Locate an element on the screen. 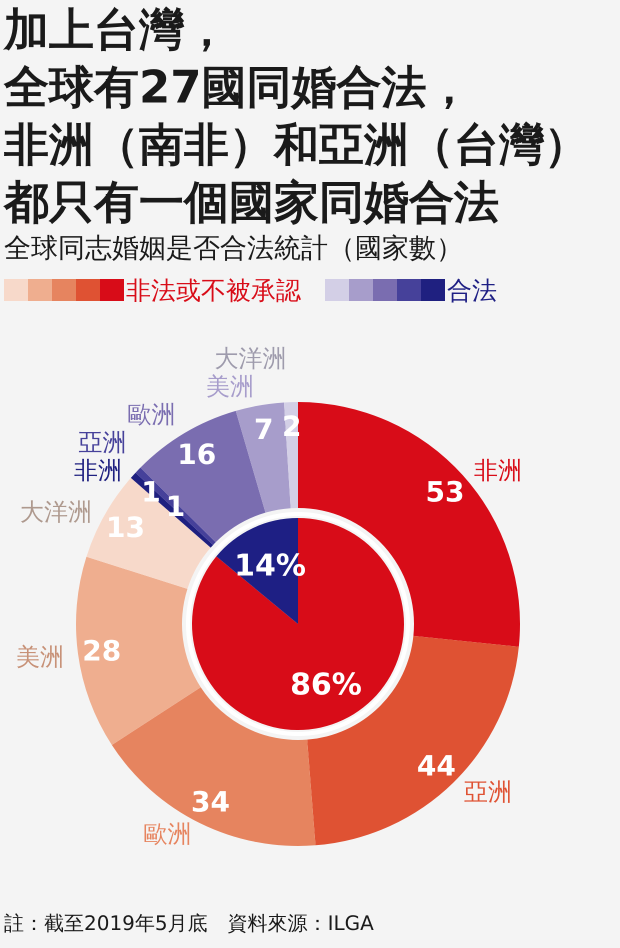 The width and height of the screenshot is (620, 948). data-label: 53 is located at coordinates (445, 491).